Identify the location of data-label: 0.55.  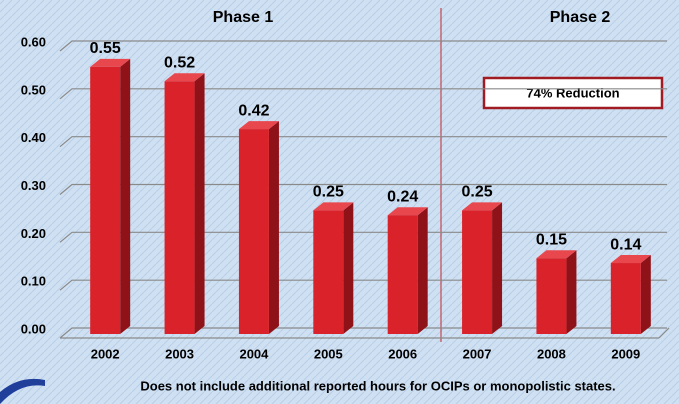
(105, 48).